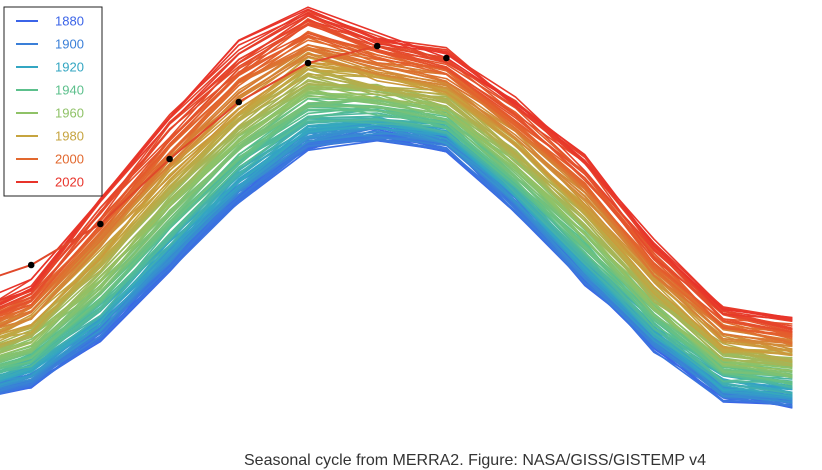 The height and width of the screenshot is (470, 822). I want to click on legend-label-1940: 1940, so click(69, 90).